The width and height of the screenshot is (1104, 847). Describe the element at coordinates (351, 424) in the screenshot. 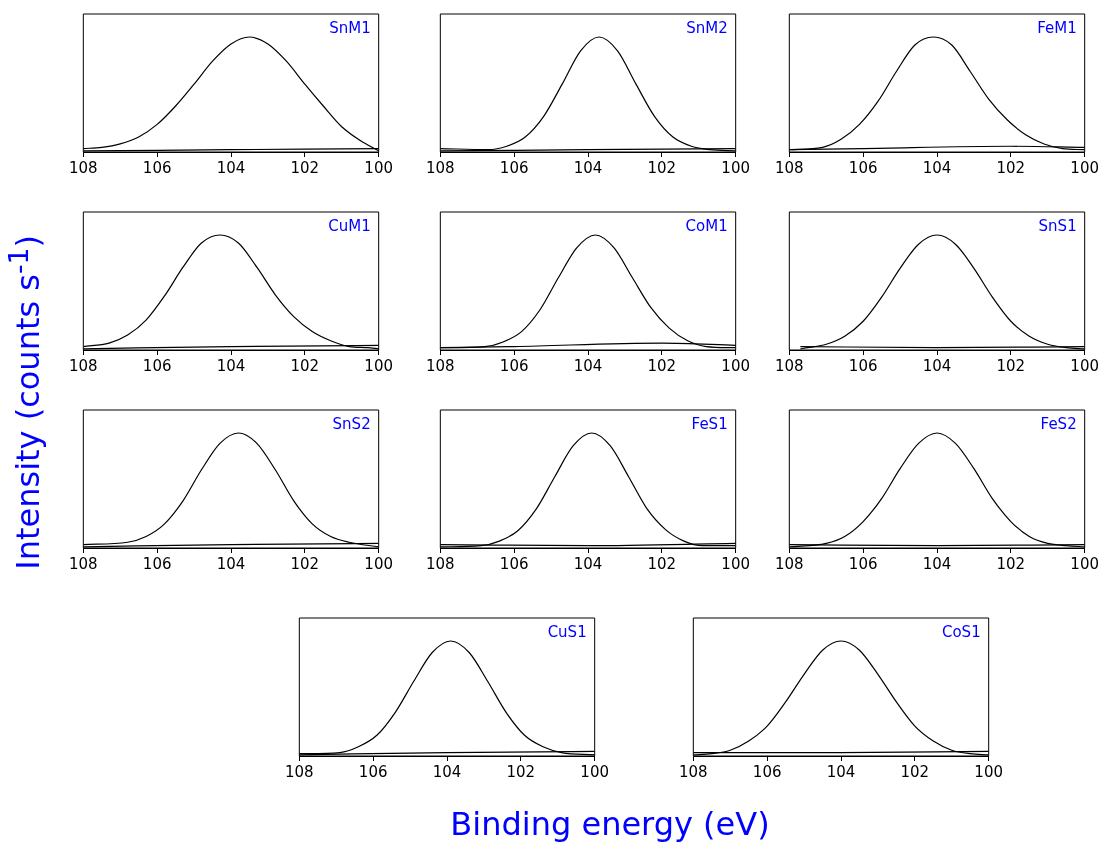

I see `chart-title: SnS2` at that location.